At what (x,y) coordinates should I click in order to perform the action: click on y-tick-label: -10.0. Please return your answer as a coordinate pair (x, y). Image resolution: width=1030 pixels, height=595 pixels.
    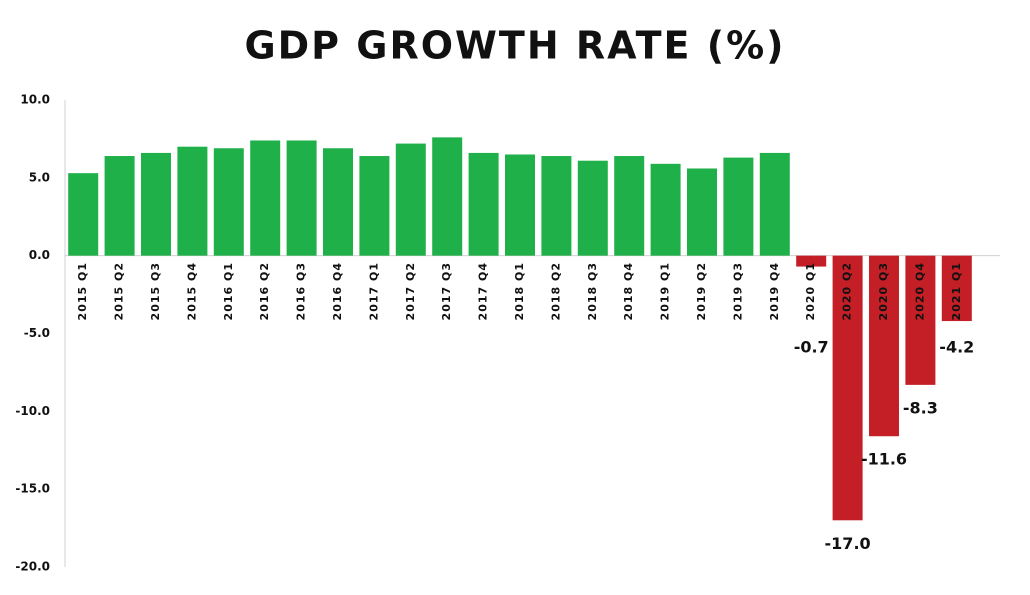
    Looking at the image, I should click on (32, 411).